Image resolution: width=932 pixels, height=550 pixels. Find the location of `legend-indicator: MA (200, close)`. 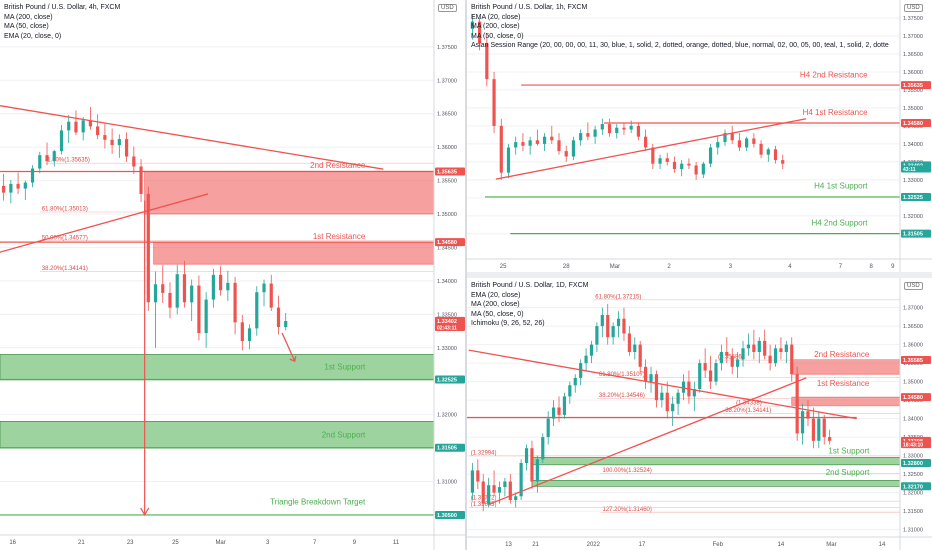

legend-indicator: MA (200, close) is located at coordinates (495, 304).